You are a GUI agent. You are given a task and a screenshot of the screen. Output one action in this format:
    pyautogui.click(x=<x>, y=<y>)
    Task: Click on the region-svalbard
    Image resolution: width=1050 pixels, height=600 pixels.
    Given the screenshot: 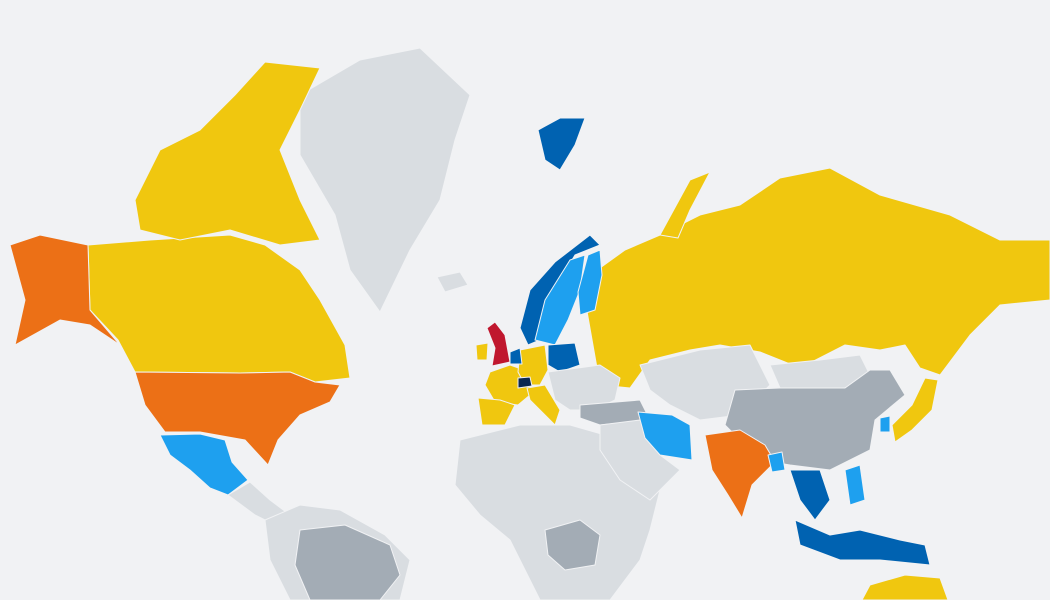 What is the action you would take?
    pyautogui.click(x=561, y=144)
    